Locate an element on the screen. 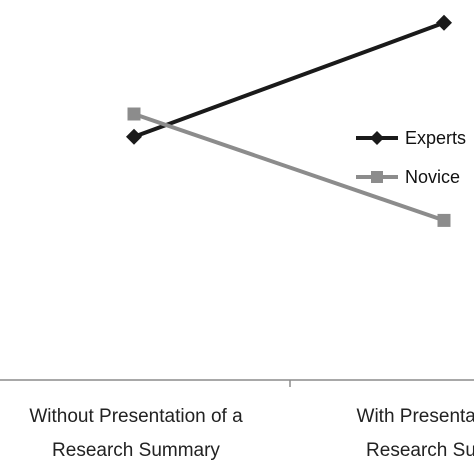 The width and height of the screenshot is (474, 474). legend-marker-novice is located at coordinates (377, 177).